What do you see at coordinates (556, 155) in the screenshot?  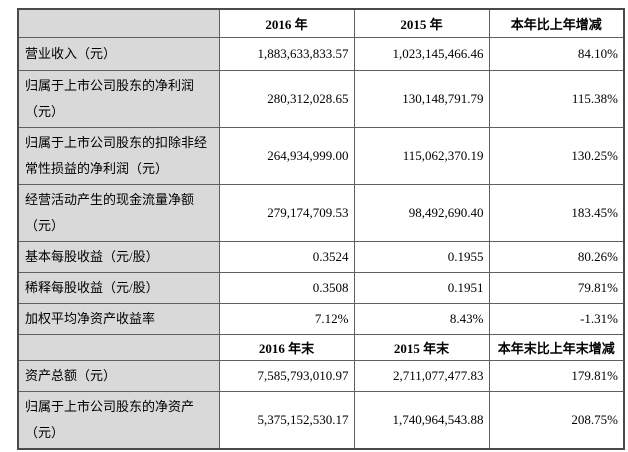 I see `value-change: 130.25%` at bounding box center [556, 155].